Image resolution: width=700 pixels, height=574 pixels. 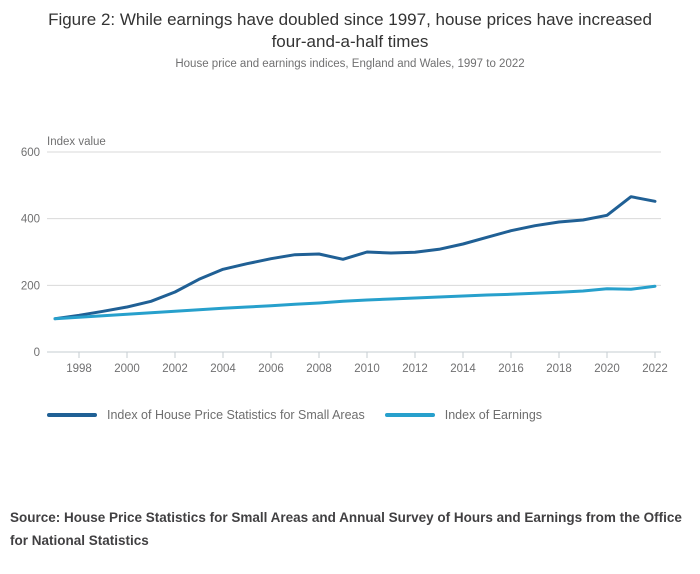 What do you see at coordinates (319, 369) in the screenshot?
I see `x-tick-label: 2008` at bounding box center [319, 369].